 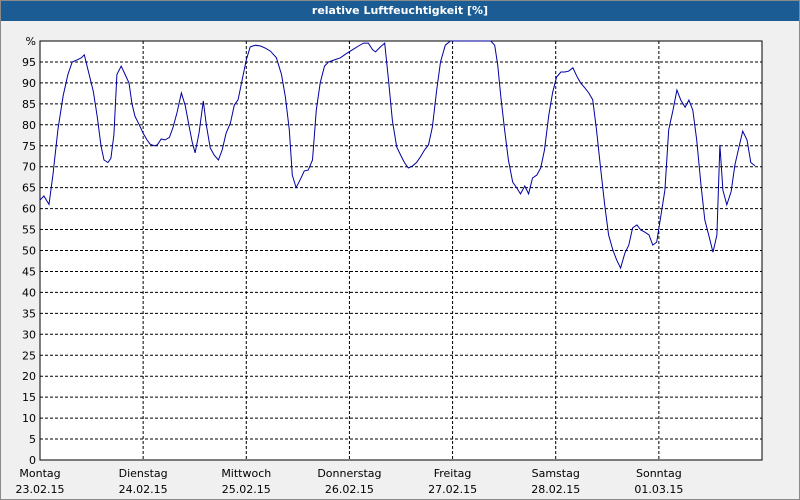 What do you see at coordinates (143, 473) in the screenshot?
I see `x-tick-label: Dienstag` at bounding box center [143, 473].